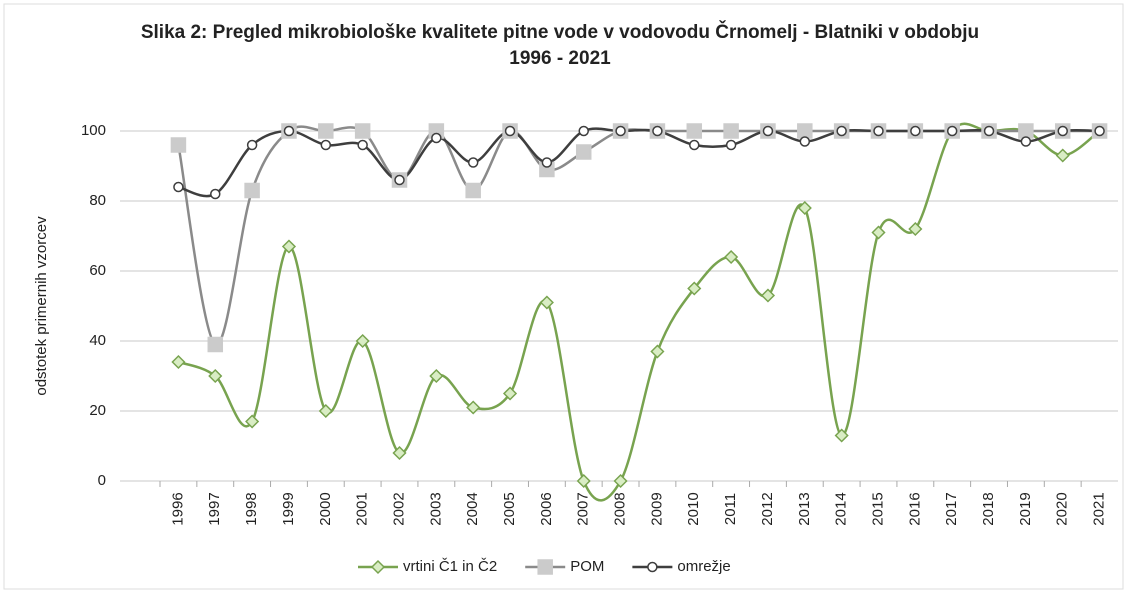 The width and height of the screenshot is (1127, 593). Describe the element at coordinates (93, 130) in the screenshot. I see `y-tick-label: 100` at that location.